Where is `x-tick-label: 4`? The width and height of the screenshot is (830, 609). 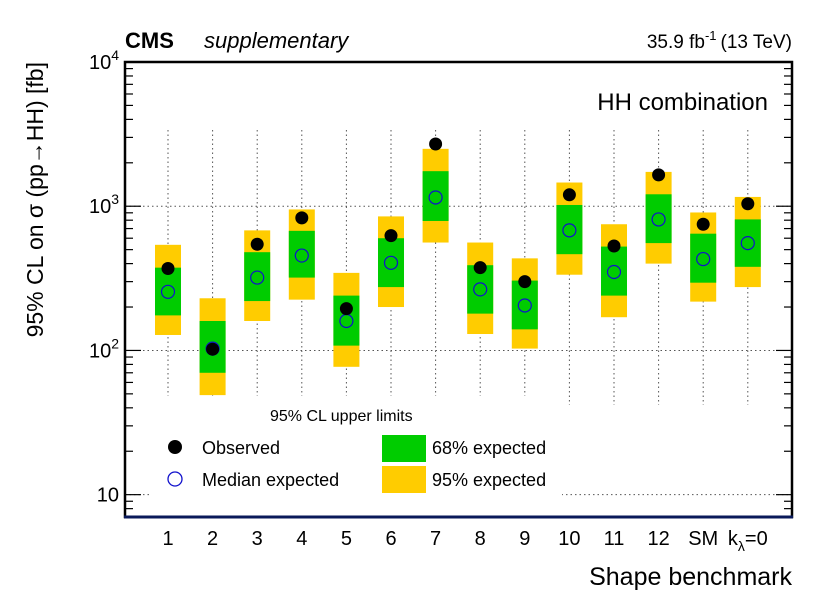
x-tick-label: 4 is located at coordinates (301, 539).